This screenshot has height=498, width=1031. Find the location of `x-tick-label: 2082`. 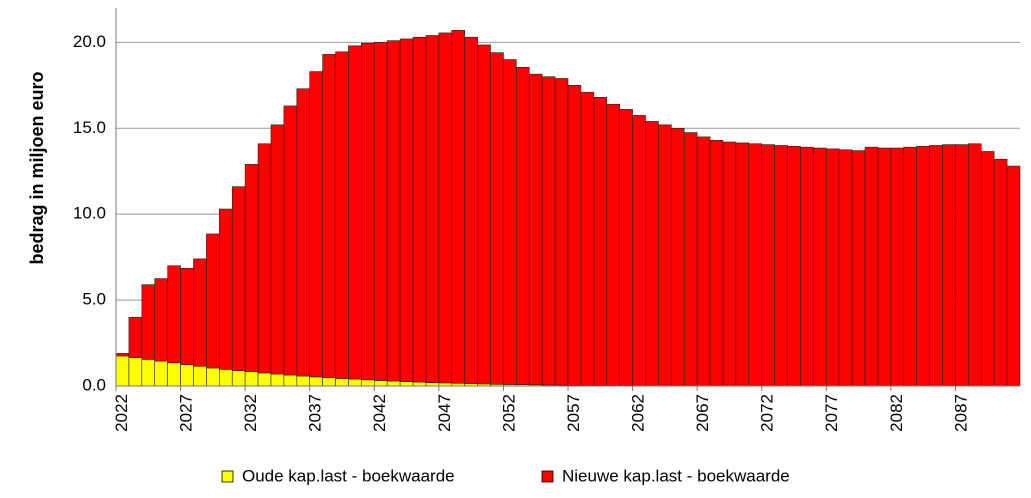

x-tick-label: 2082 is located at coordinates (896, 413).